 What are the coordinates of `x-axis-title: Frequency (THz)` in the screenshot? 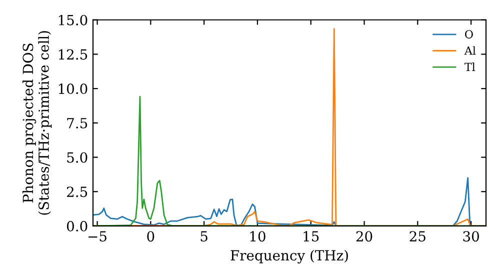 It's located at (289, 257).